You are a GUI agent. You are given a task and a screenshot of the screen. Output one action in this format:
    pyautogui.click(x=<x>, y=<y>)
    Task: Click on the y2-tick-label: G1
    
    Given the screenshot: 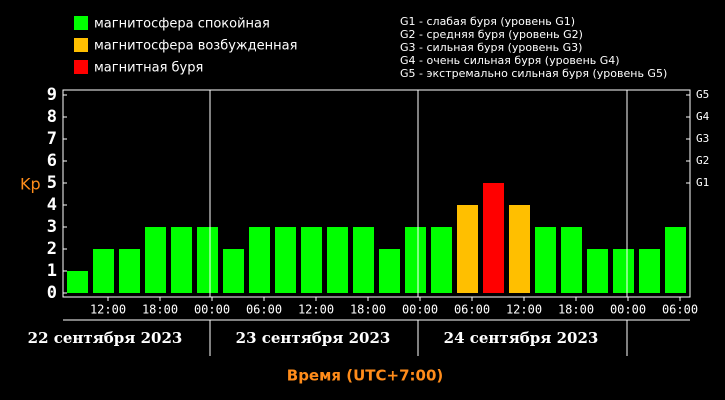 What is the action you would take?
    pyautogui.click(x=702, y=182)
    